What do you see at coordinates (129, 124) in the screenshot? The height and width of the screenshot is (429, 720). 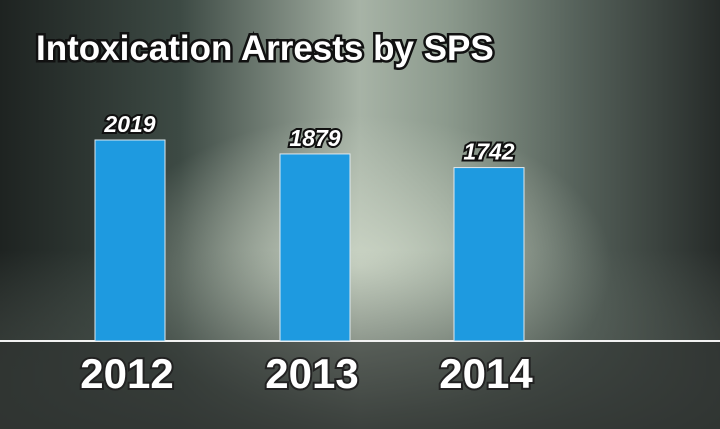 I see `value-label: 2019` at bounding box center [129, 124].